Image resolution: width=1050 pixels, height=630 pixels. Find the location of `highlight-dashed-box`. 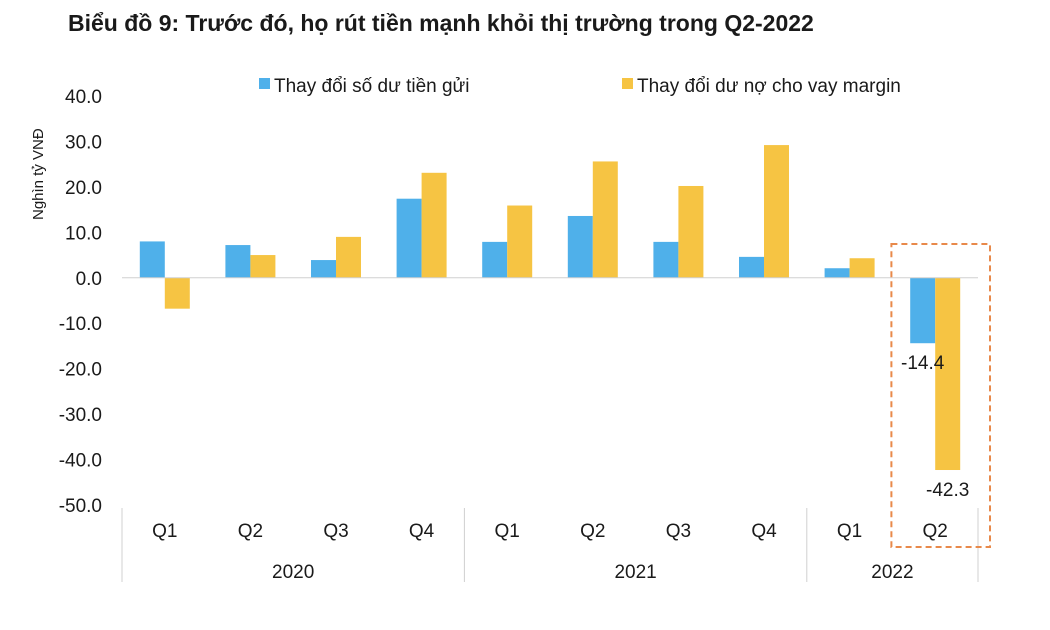

highlight-dashed-box is located at coordinates (941, 395).